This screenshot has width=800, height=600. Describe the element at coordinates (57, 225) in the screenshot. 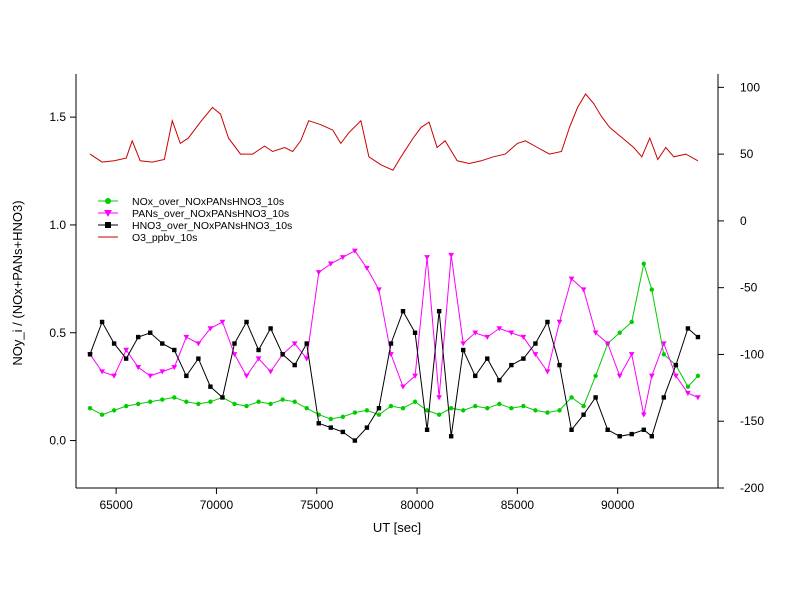

I see `y-left-tick-label: 1.0` at that location.